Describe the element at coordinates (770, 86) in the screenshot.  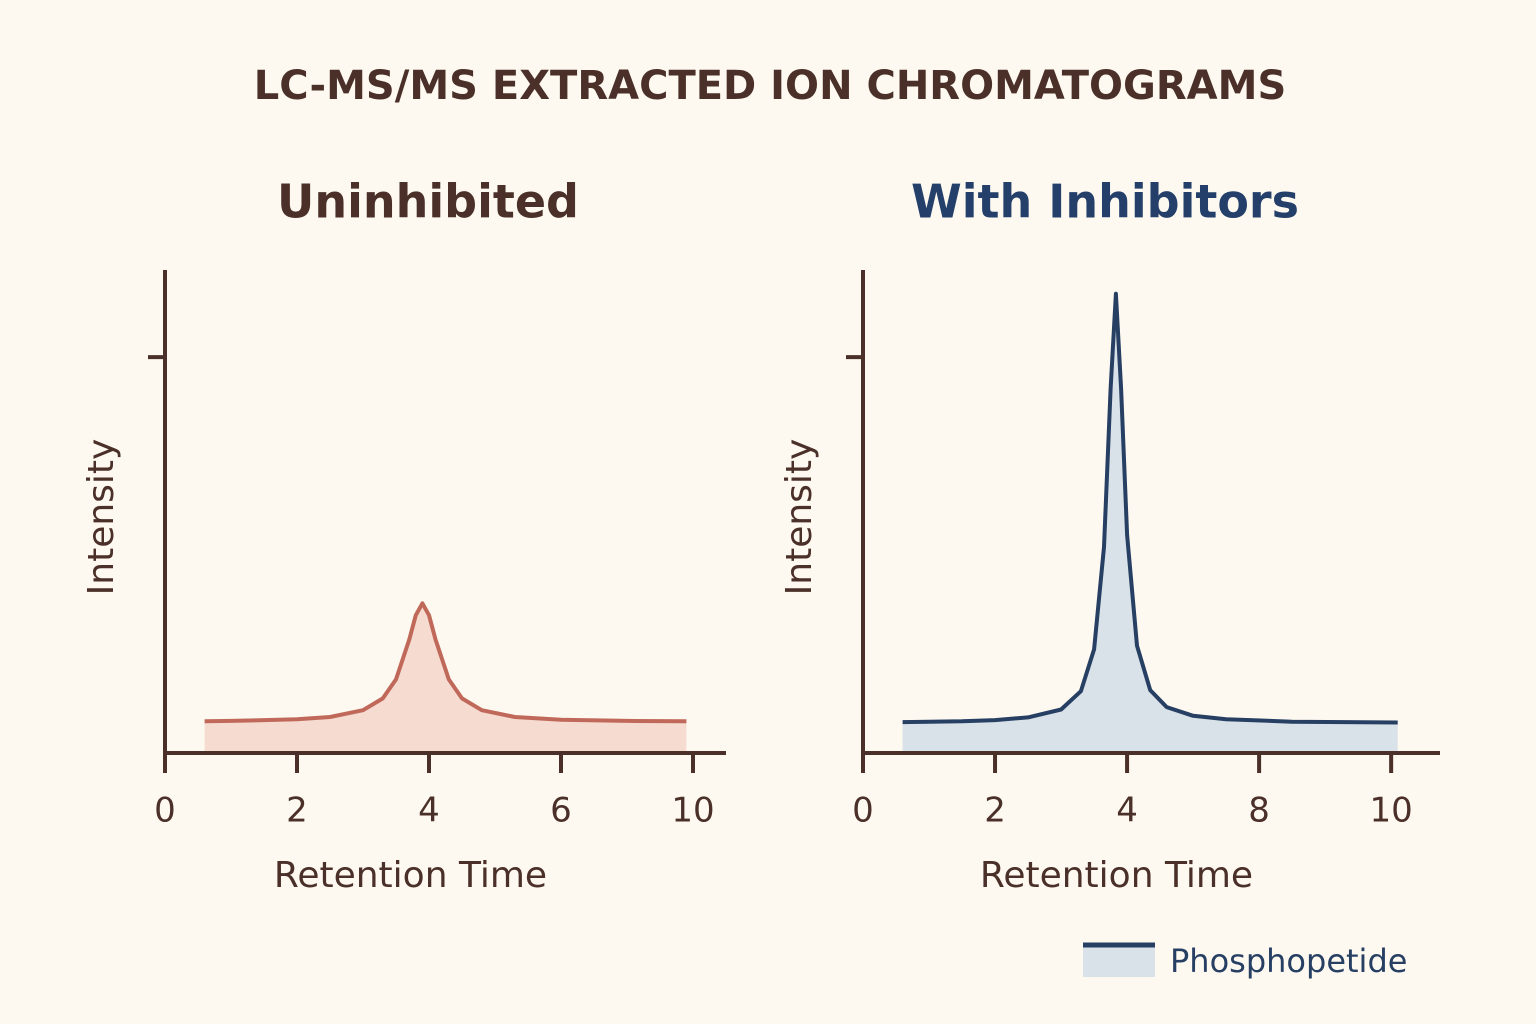
I see `figure-title: LC-MS/MS EXTRACTED ION CHROMATOGRAMS` at that location.